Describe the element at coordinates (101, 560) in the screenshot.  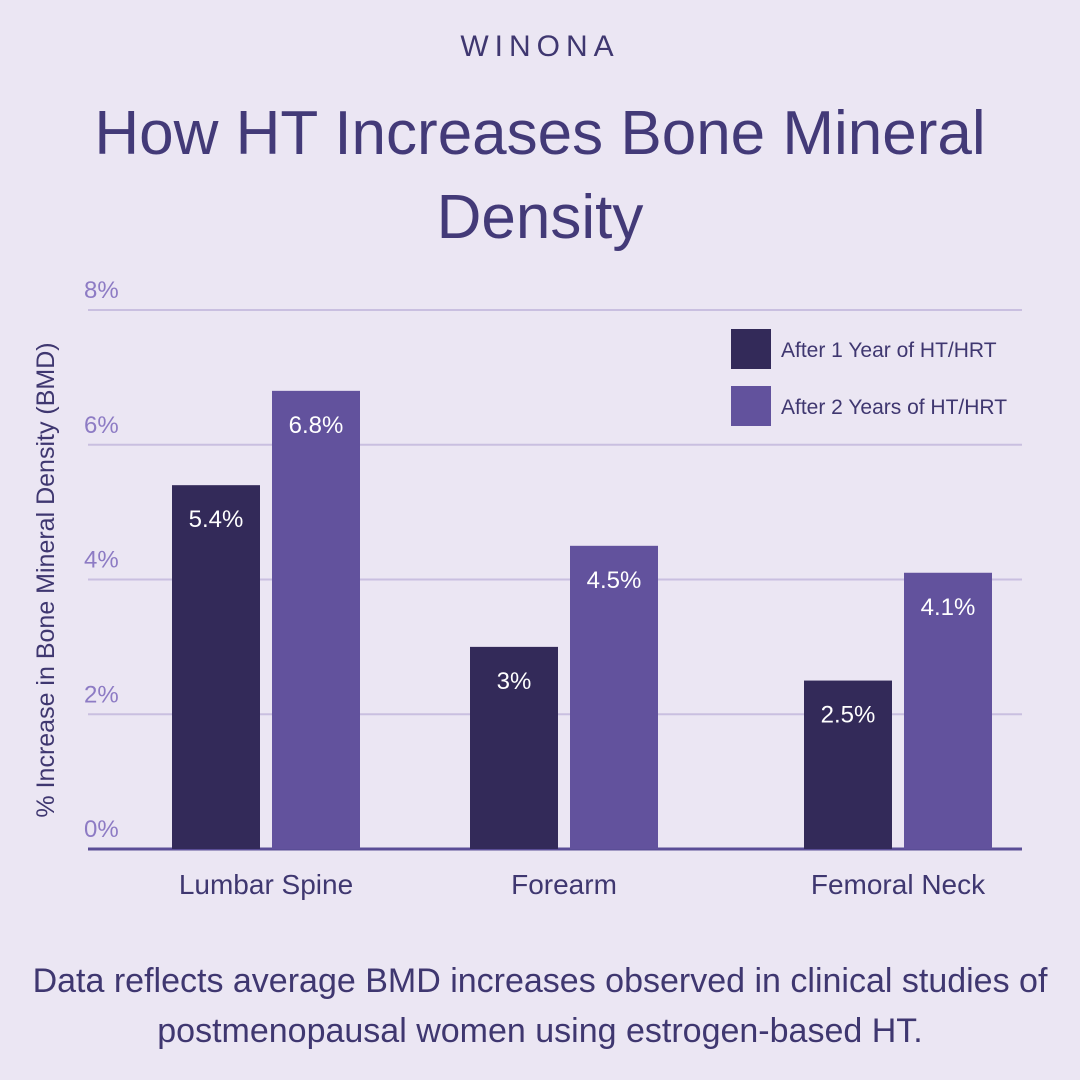
I see `y-tick-label: 4%` at that location.